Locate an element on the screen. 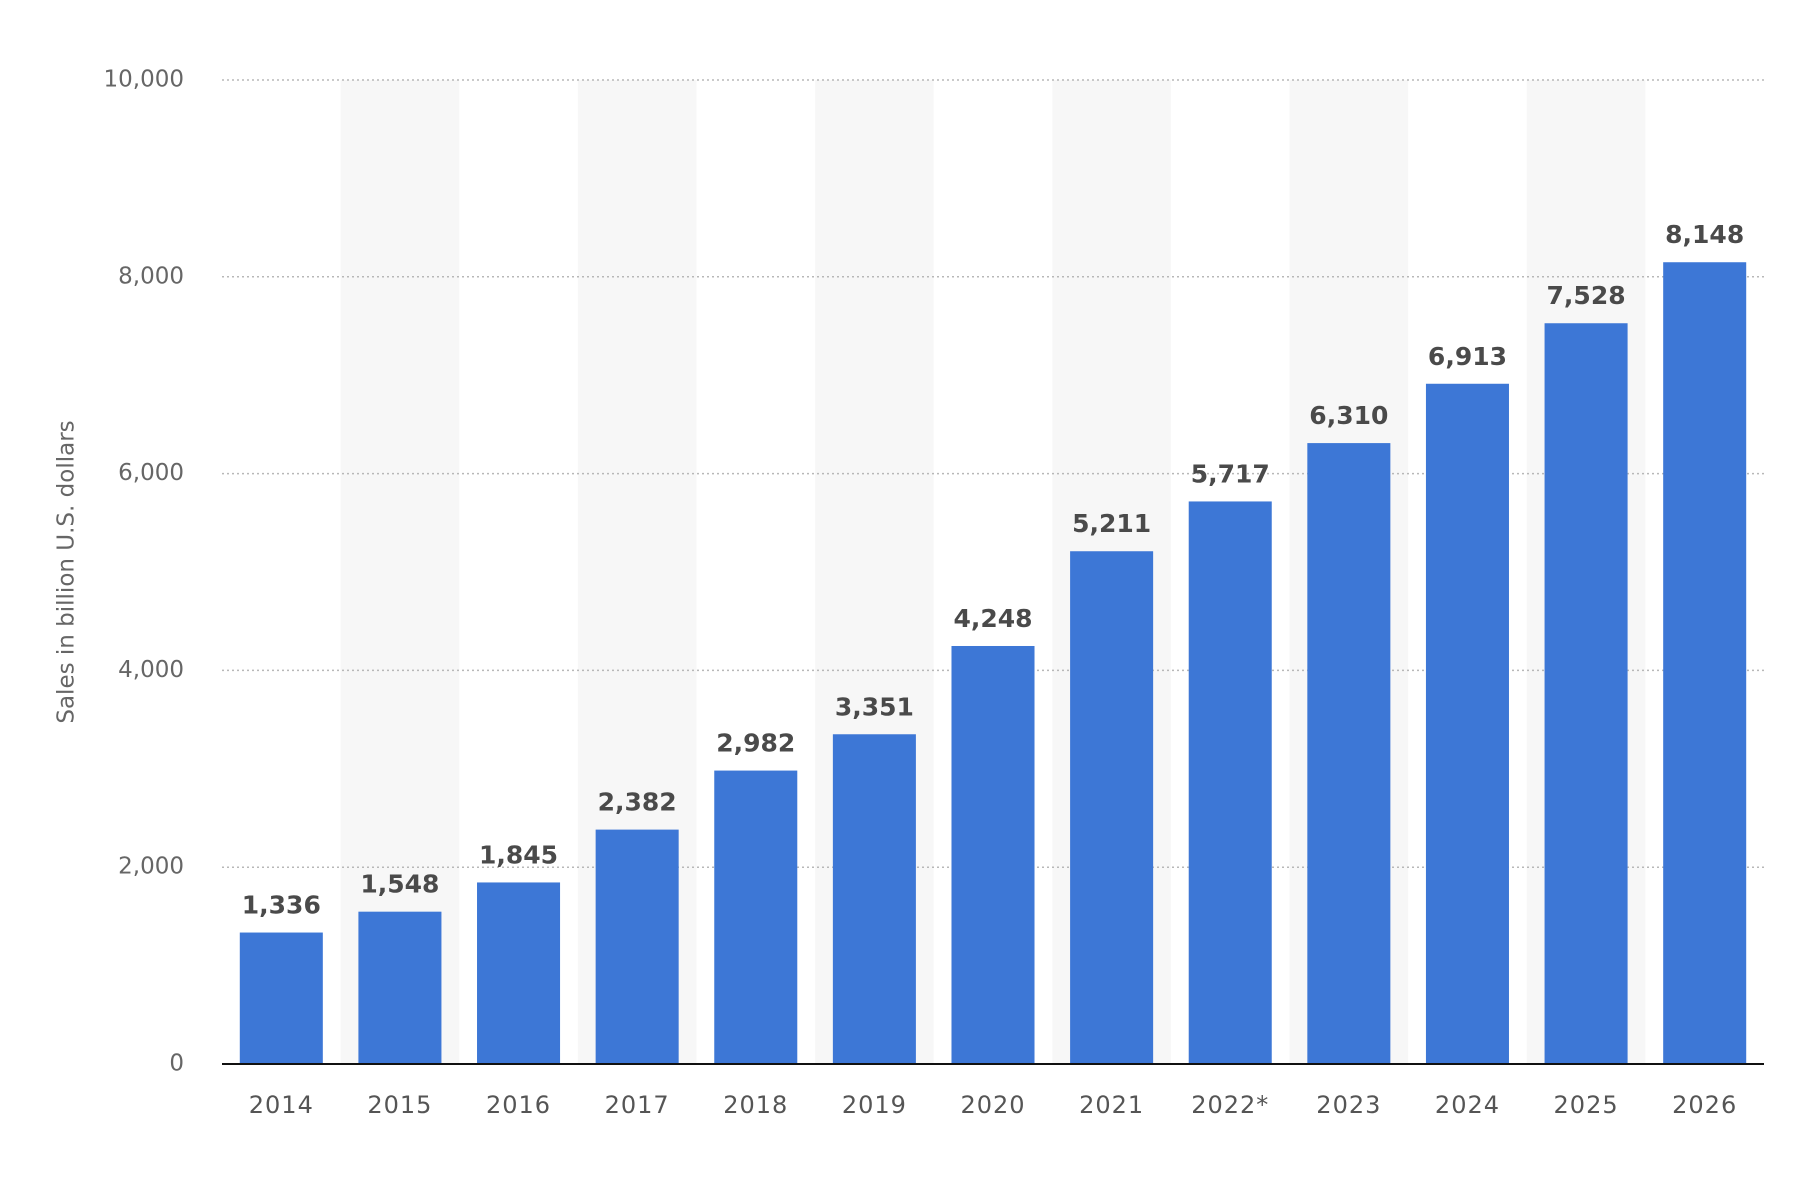 This screenshot has height=1180, width=1802. x-tick-label: 2025 is located at coordinates (1586, 1105).